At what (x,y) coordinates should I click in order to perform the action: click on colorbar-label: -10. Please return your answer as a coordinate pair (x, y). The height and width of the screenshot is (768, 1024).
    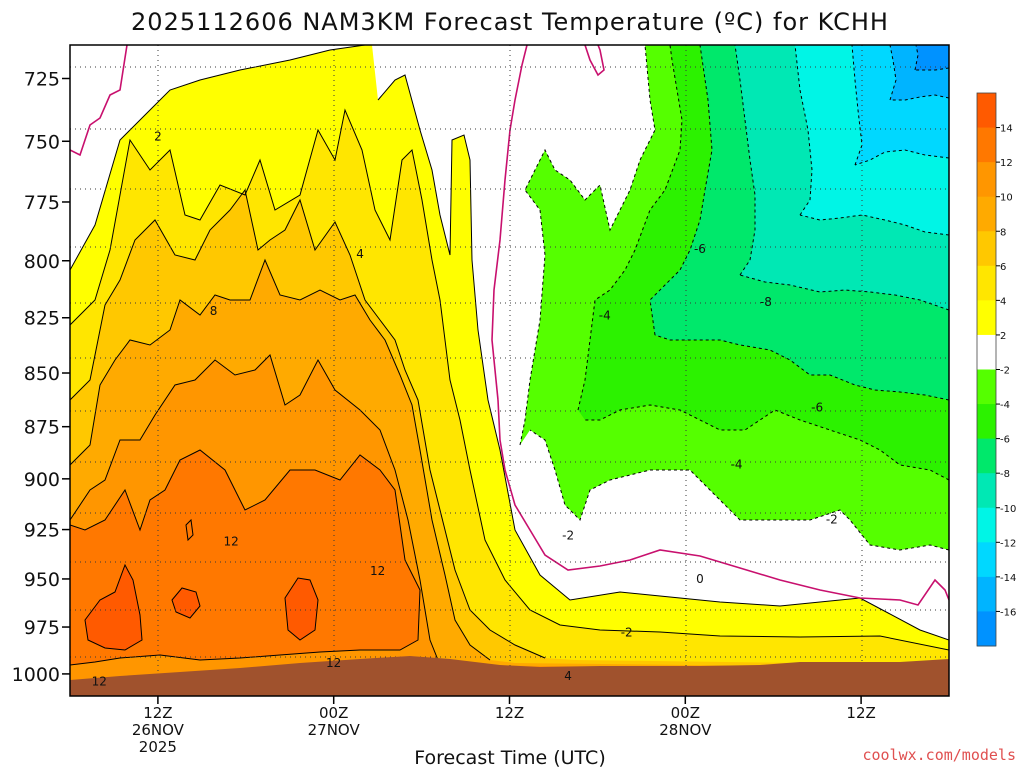
    Looking at the image, I should click on (1008, 509).